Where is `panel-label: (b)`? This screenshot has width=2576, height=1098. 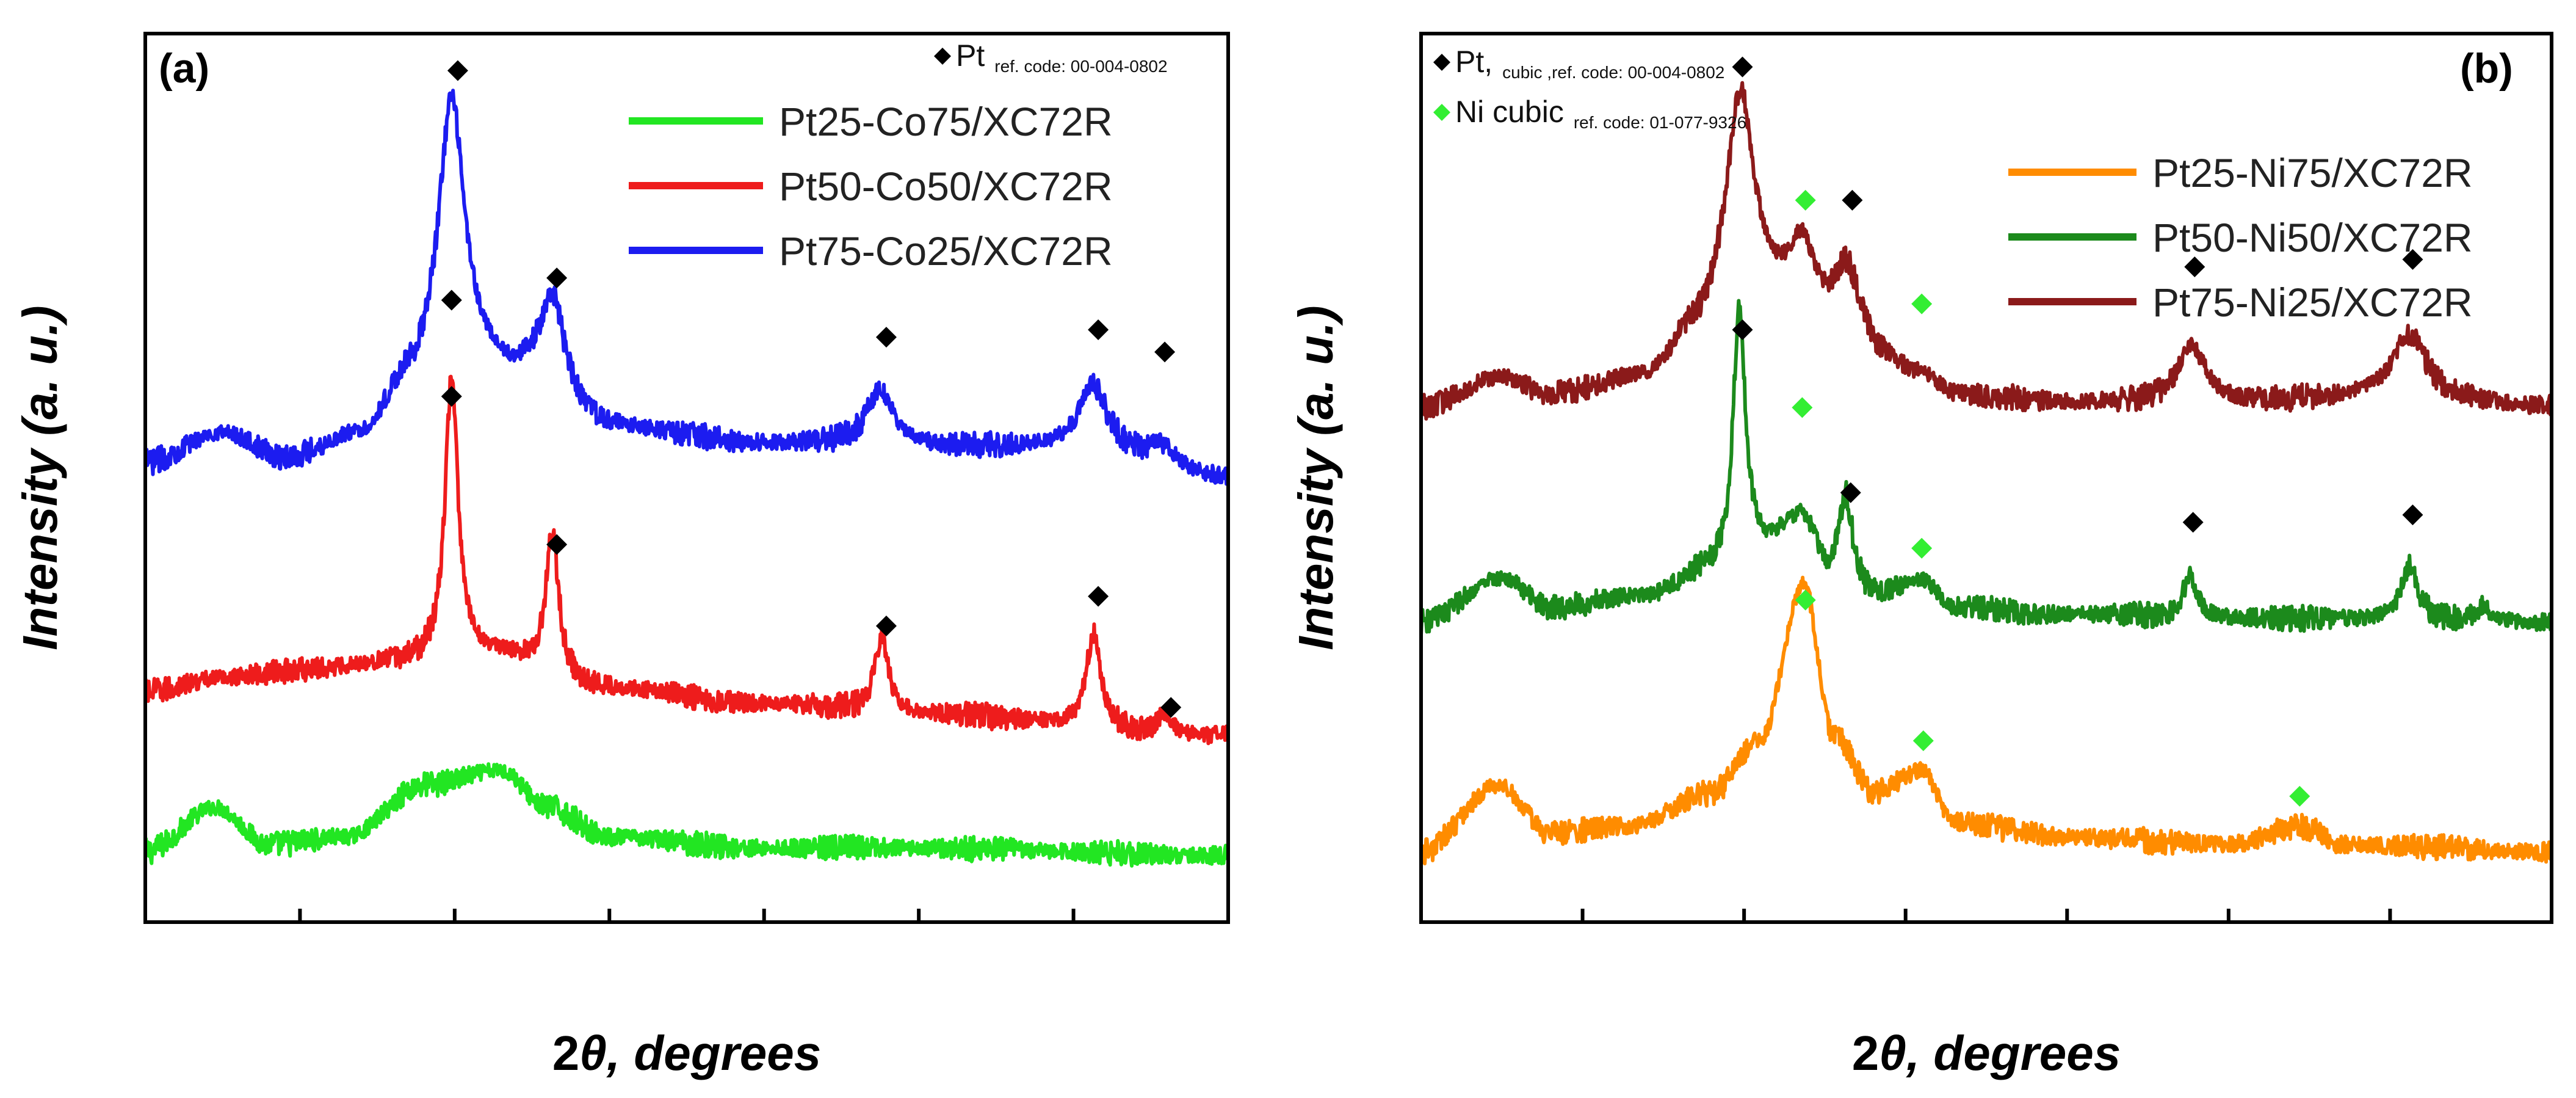 panel-label: (b) is located at coordinates (2486, 68).